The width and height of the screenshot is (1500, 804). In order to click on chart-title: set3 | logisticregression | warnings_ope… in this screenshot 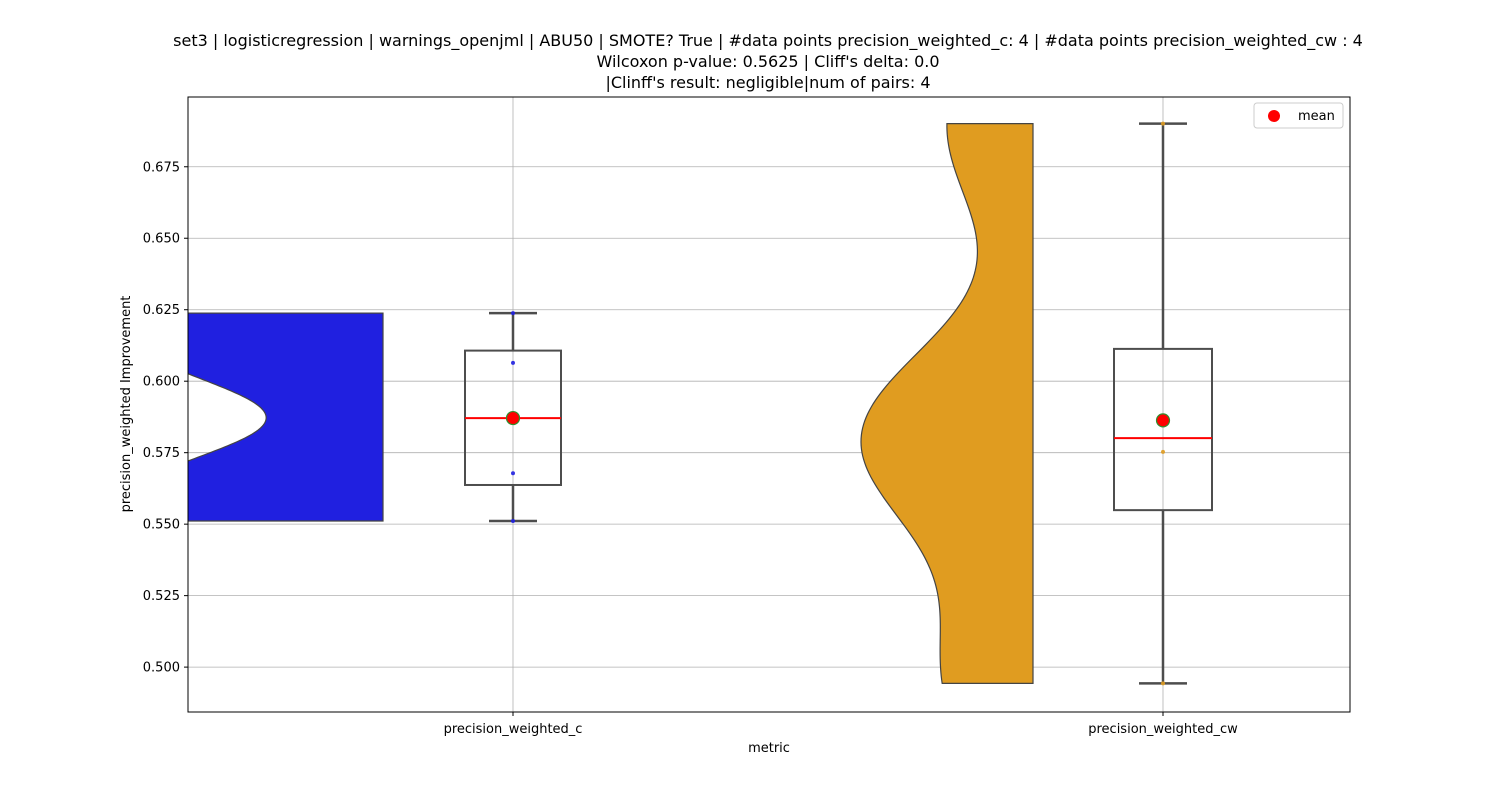, I will do `click(768, 61)`.